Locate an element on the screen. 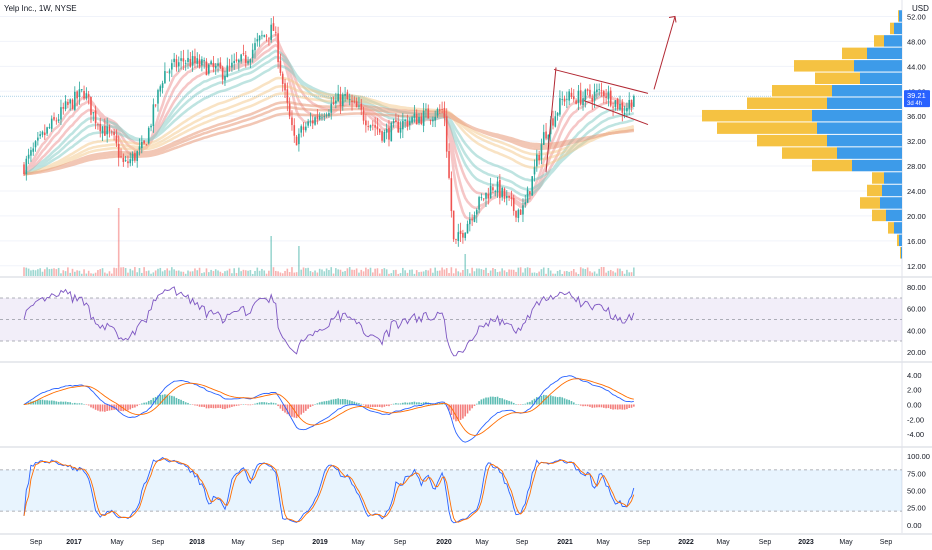 This screenshot has width=932, height=550. signal-line is located at coordinates (328, 407).